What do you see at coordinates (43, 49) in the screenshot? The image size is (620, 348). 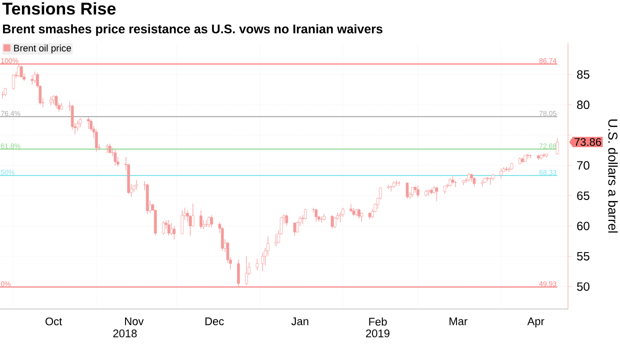 I see `legend-label: Brent oil price` at bounding box center [43, 49].